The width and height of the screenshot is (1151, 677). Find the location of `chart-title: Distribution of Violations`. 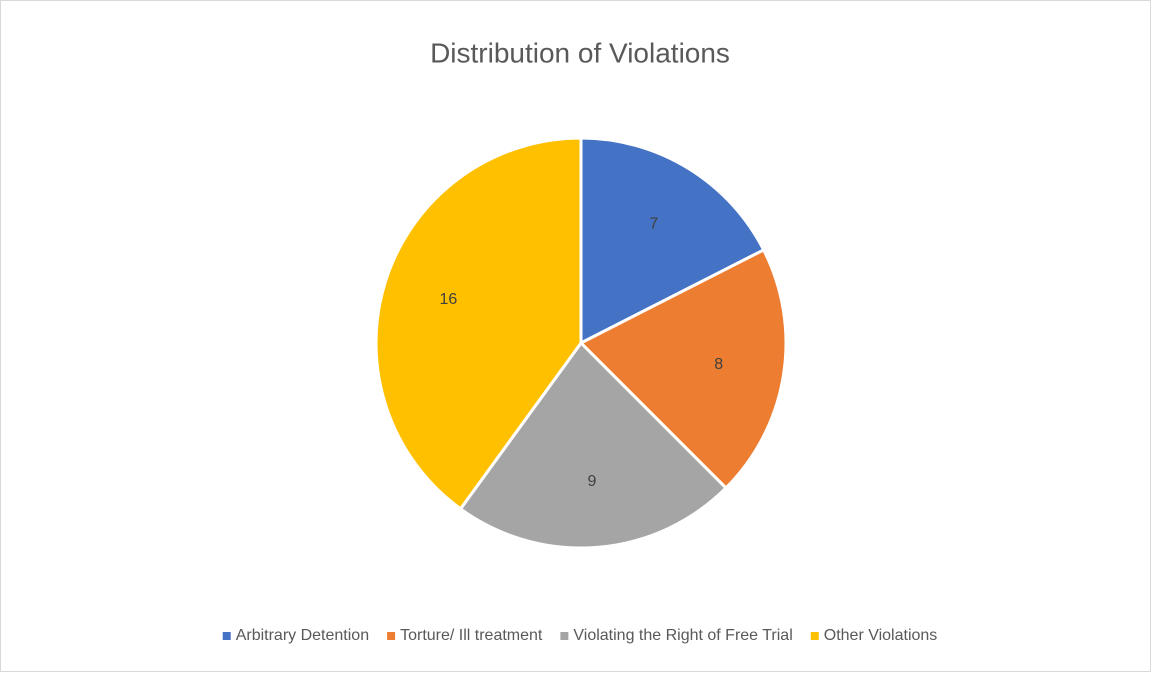

chart-title: Distribution of Violations is located at coordinates (580, 52).